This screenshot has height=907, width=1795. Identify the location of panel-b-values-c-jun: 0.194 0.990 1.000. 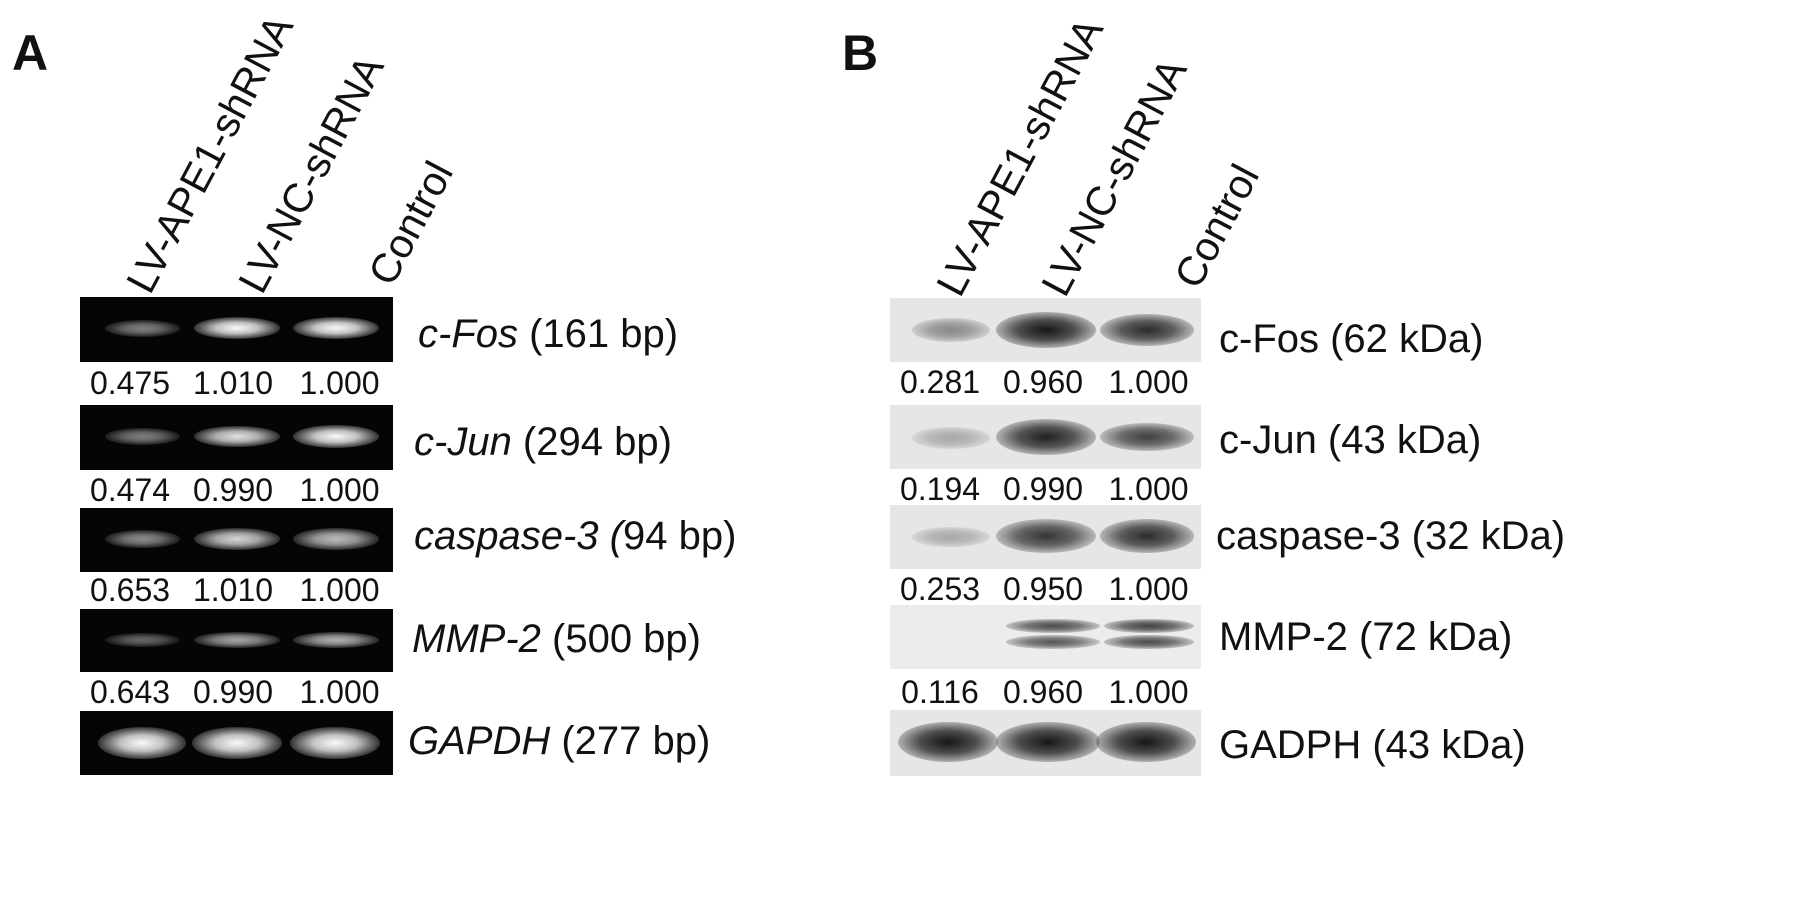
(1045, 489).